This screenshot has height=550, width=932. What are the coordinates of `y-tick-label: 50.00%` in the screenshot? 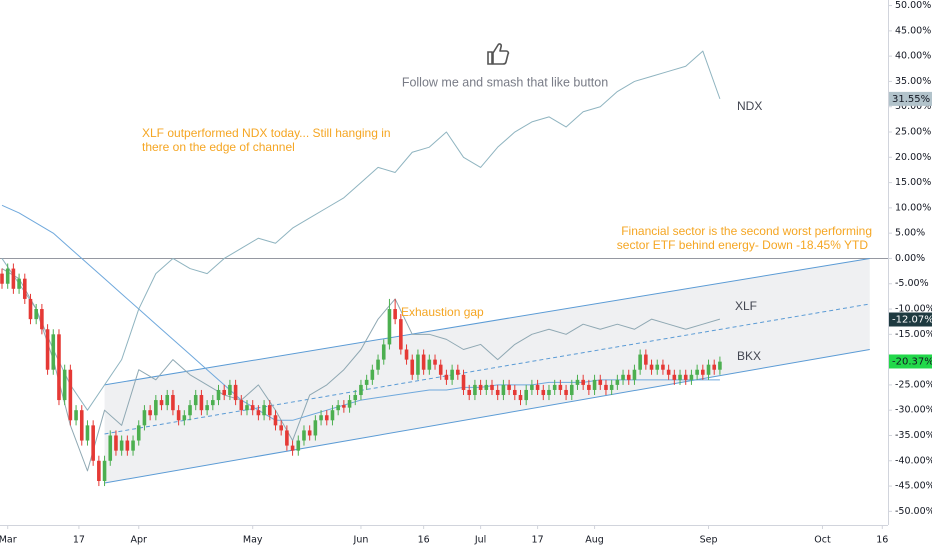 It's located at (913, 5).